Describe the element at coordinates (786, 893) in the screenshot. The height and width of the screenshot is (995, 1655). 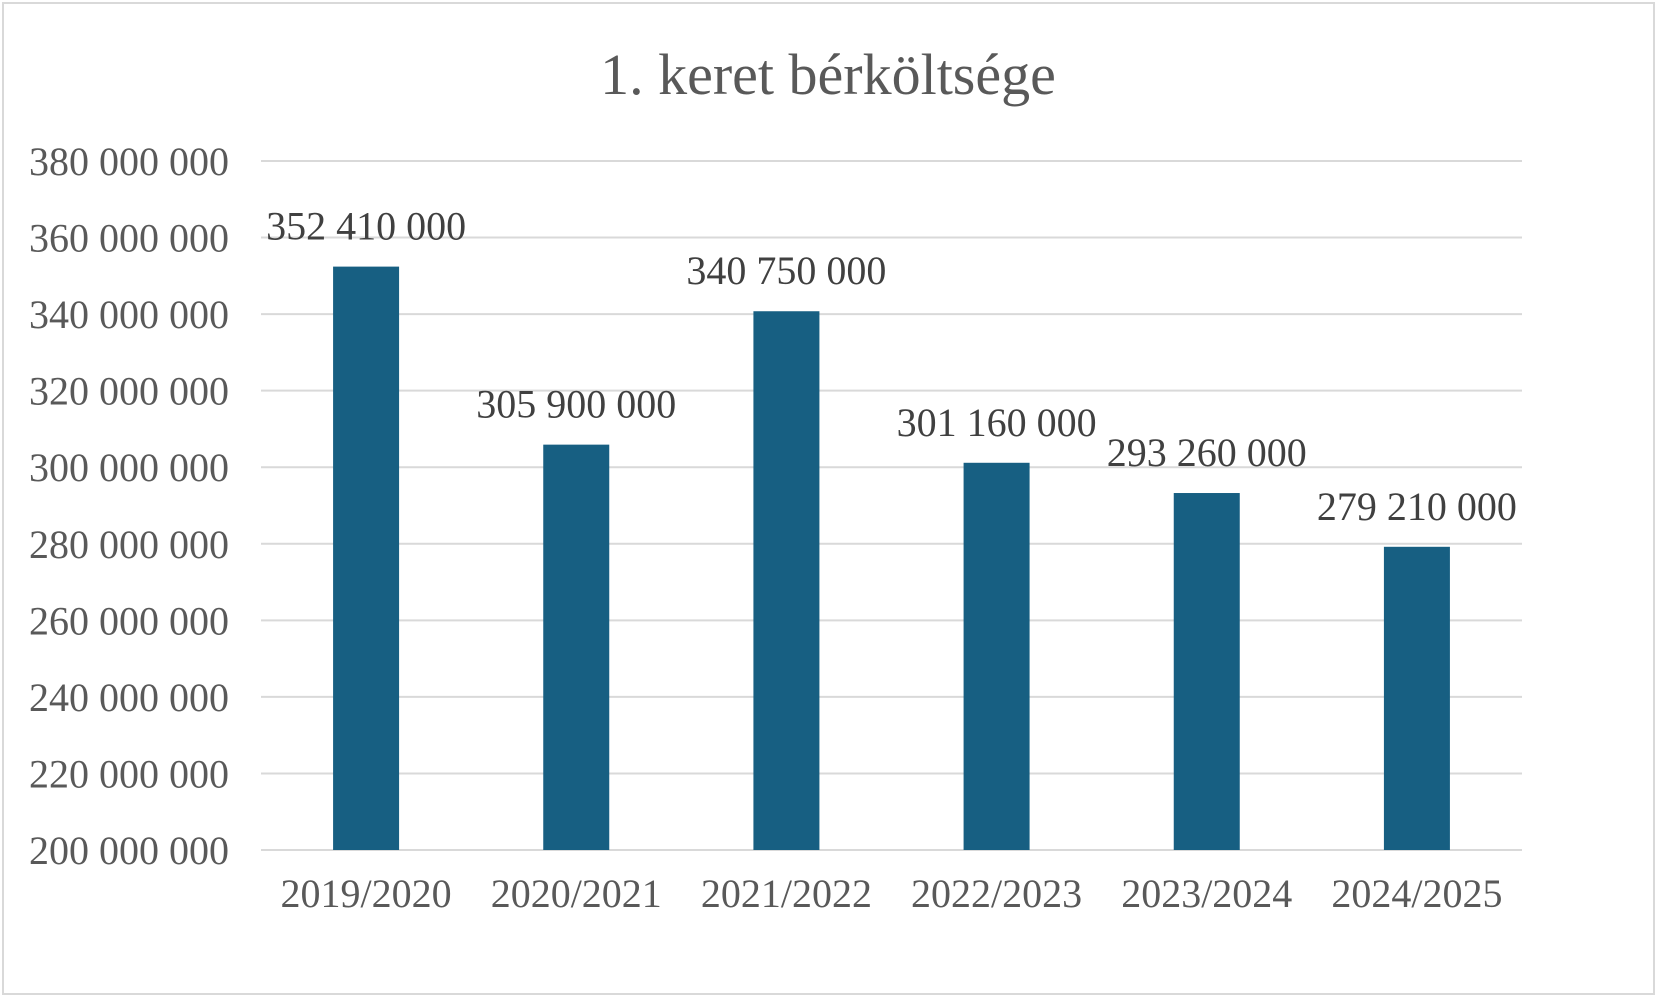
I see `x-tick-label: 2021/2022` at that location.